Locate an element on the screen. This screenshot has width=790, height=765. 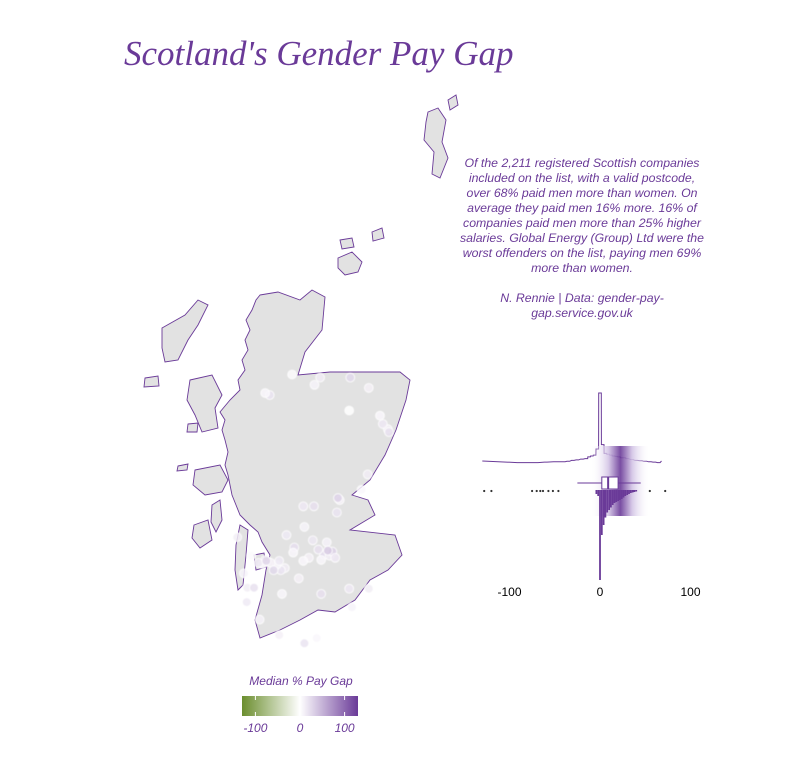
legend-ticks is located at coordinates (300, 706).